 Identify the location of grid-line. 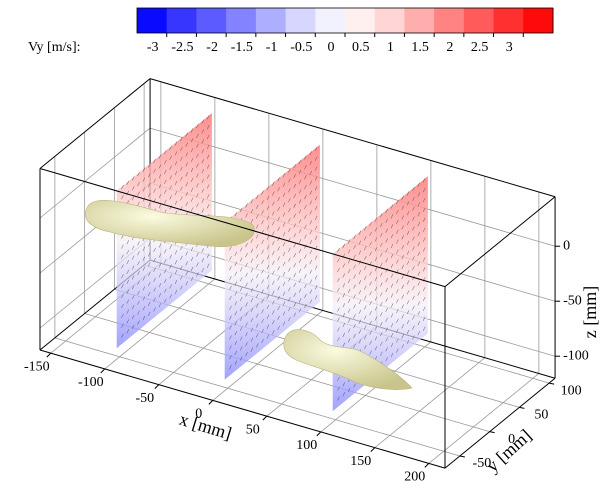
(484, 418).